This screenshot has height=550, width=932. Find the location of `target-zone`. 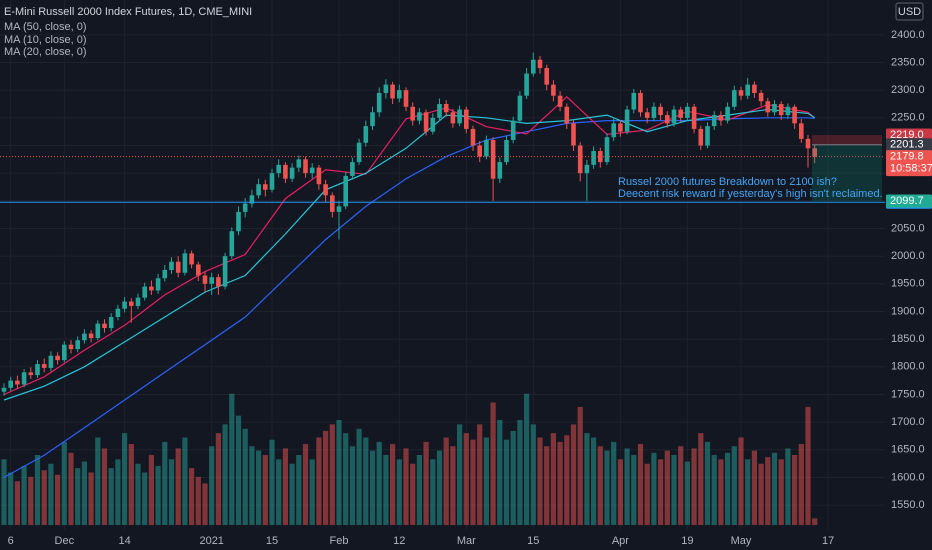

target-zone is located at coordinates (847, 172).